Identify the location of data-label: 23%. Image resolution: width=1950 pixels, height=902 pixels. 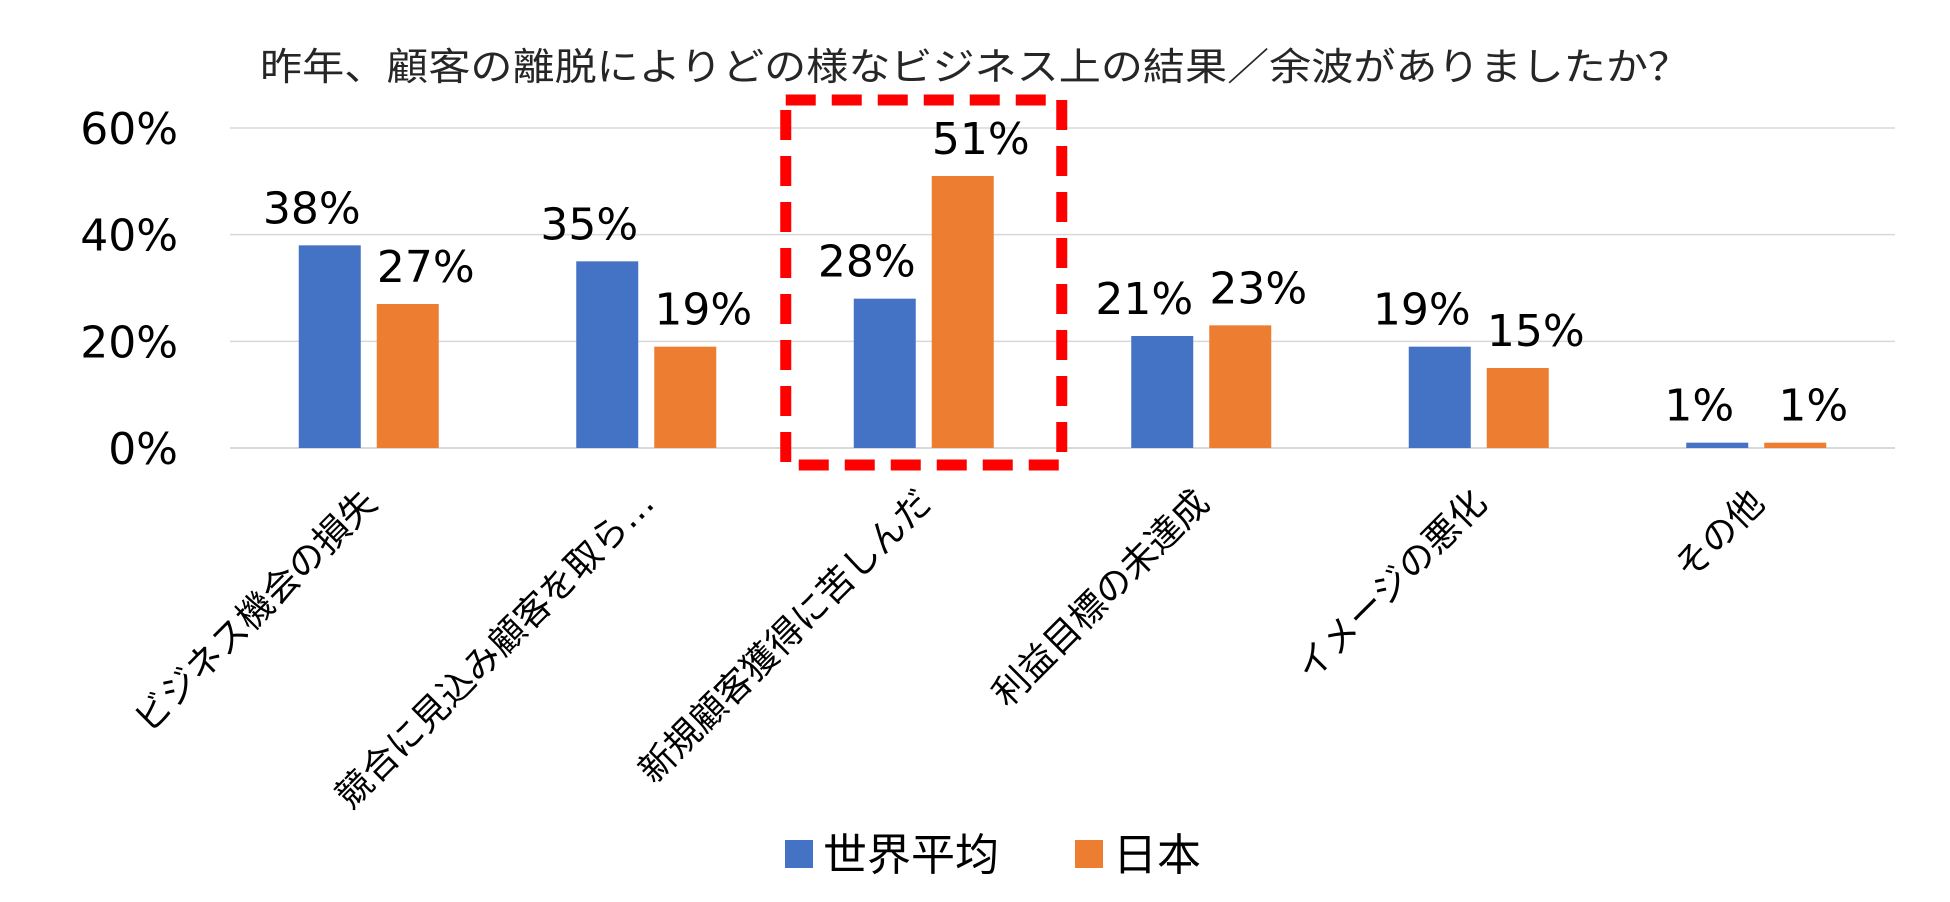
(1258, 288).